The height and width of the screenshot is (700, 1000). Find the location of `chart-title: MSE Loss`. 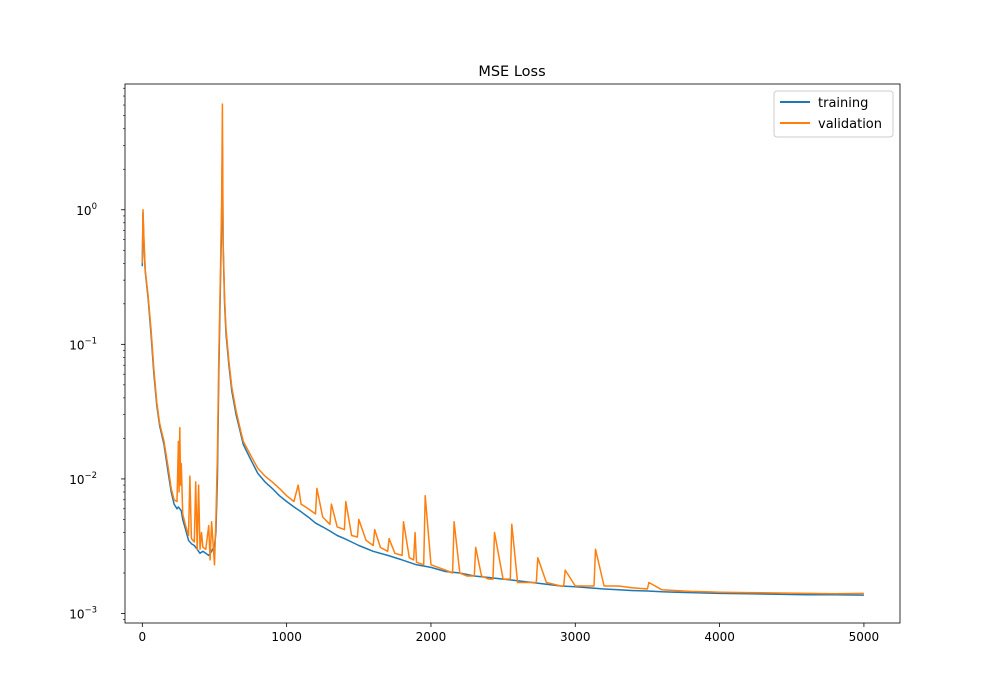

chart-title: MSE Loss is located at coordinates (511, 72).